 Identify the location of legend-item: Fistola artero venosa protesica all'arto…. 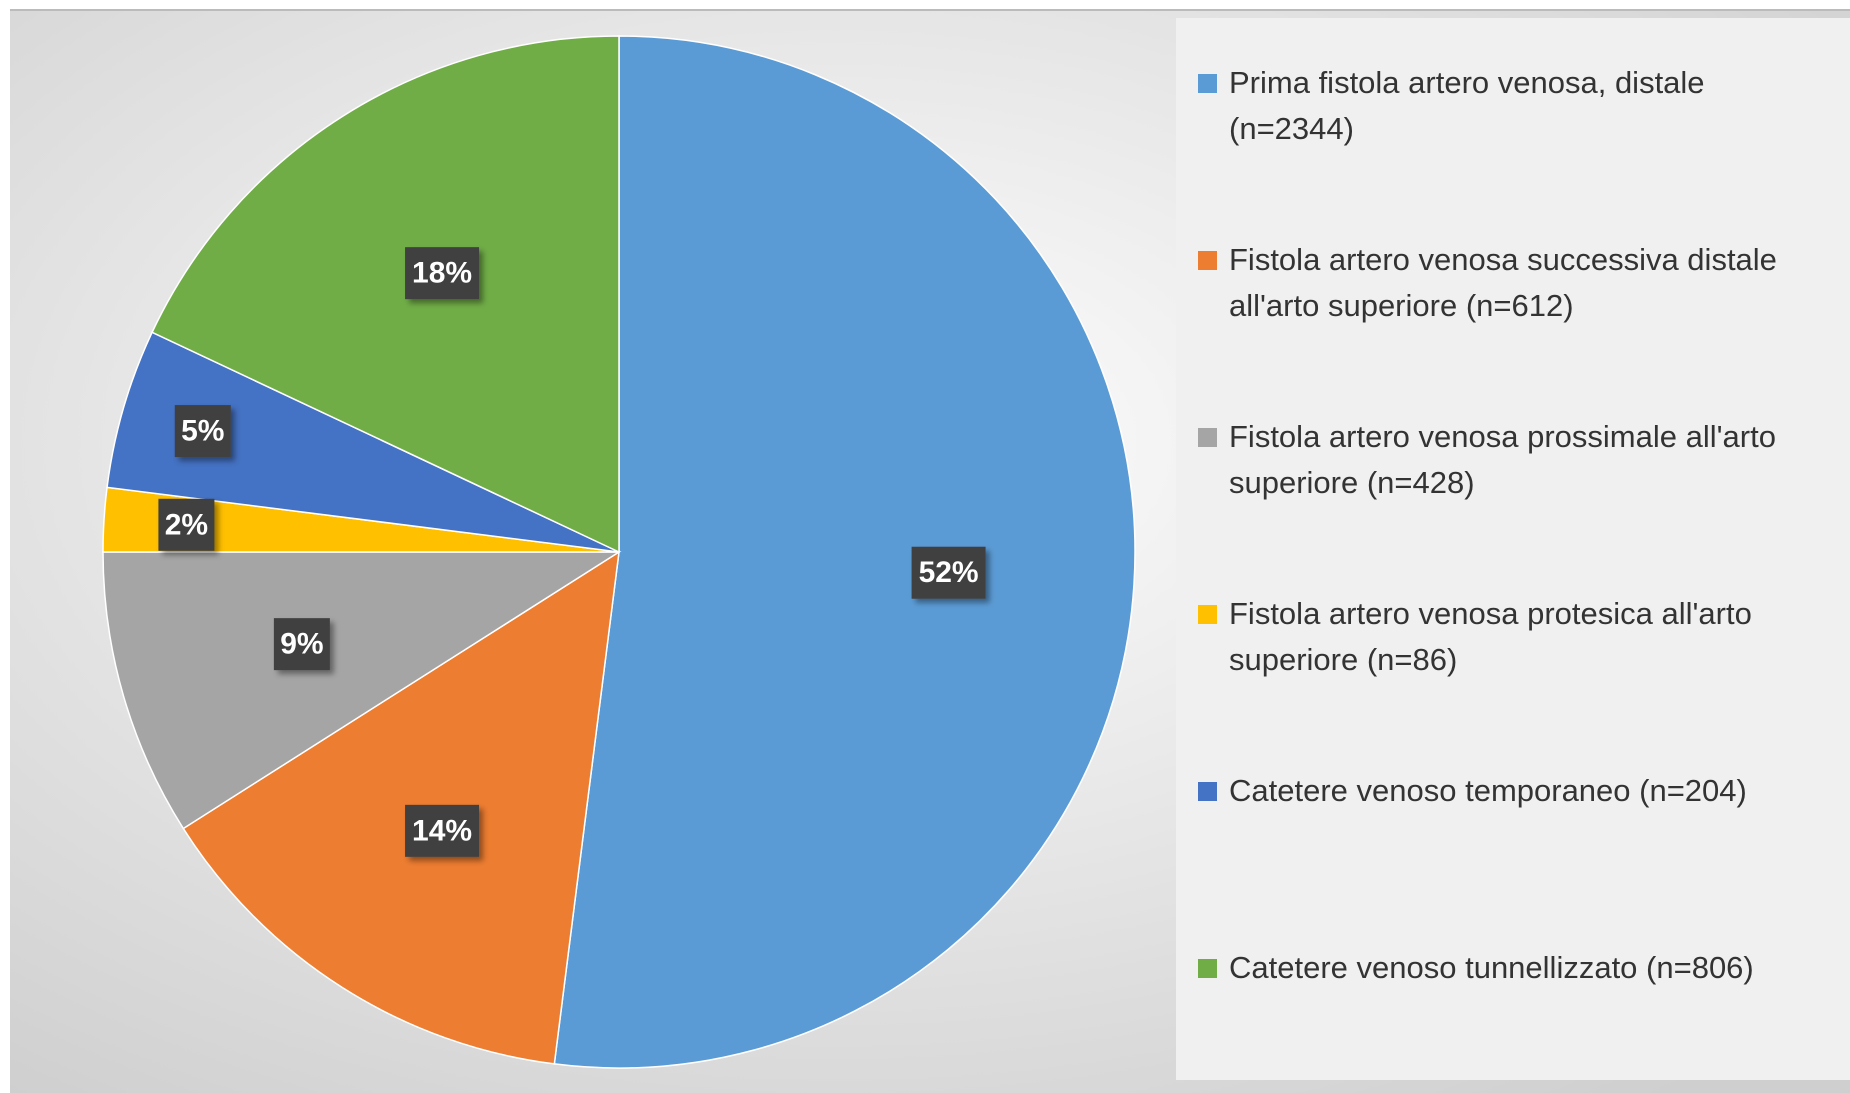
(1518, 637).